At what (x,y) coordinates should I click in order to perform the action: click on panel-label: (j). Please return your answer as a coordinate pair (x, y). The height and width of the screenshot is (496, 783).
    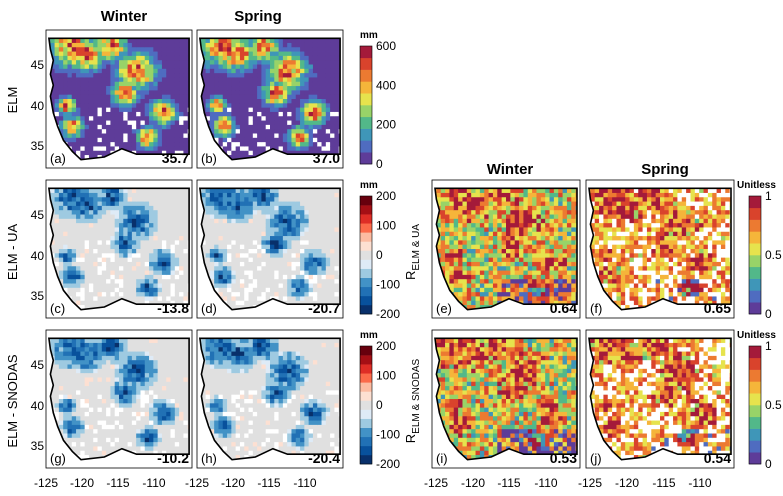
    Looking at the image, I should click on (596, 458).